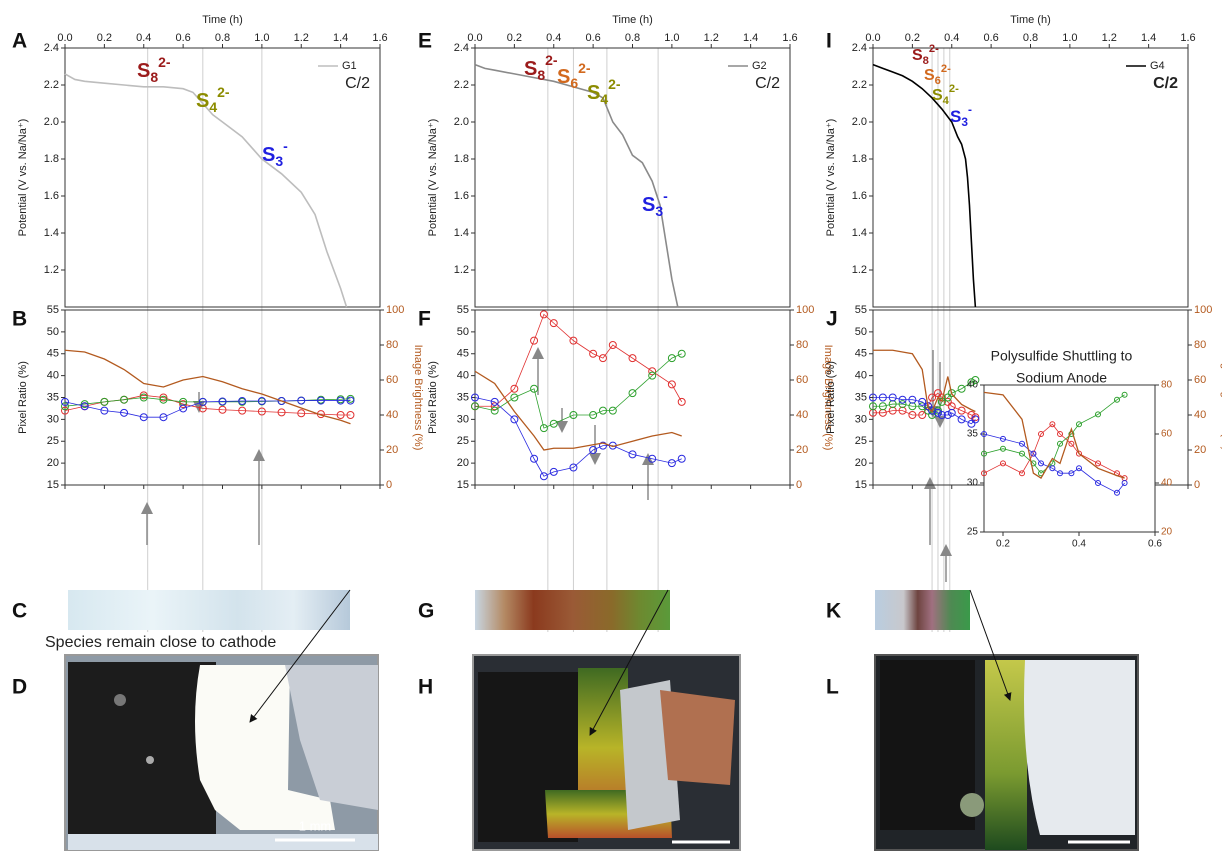 The height and width of the screenshot is (851, 1222). Describe the element at coordinates (51, 270) in the screenshot. I see `y-tick-label: 1.2` at that location.